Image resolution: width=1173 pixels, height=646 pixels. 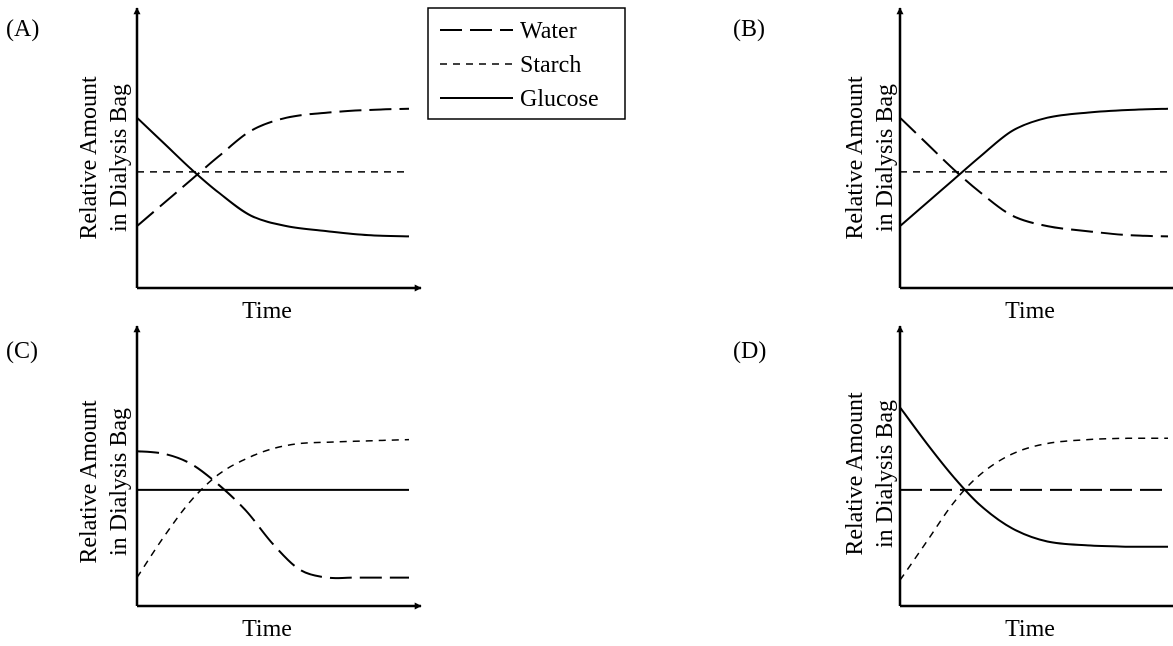 What do you see at coordinates (749, 351) in the screenshot?
I see `panel-label-d: (D)` at bounding box center [749, 351].